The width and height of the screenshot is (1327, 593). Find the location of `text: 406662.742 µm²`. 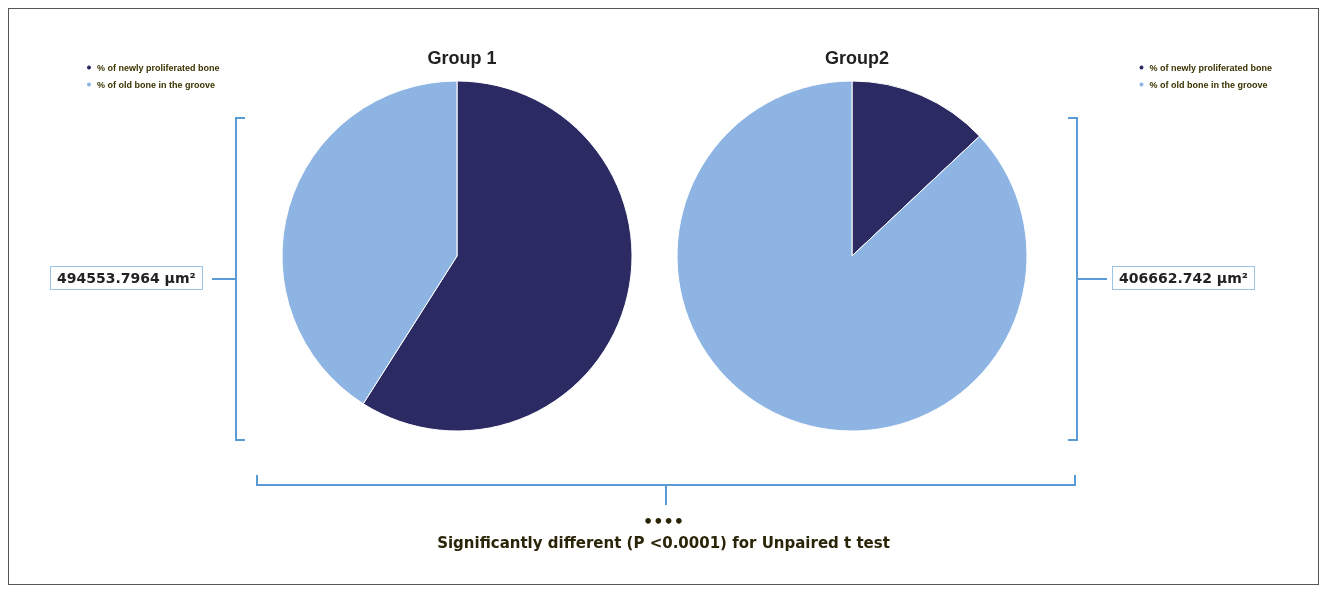

text: 406662.742 µm² is located at coordinates (1183, 278).